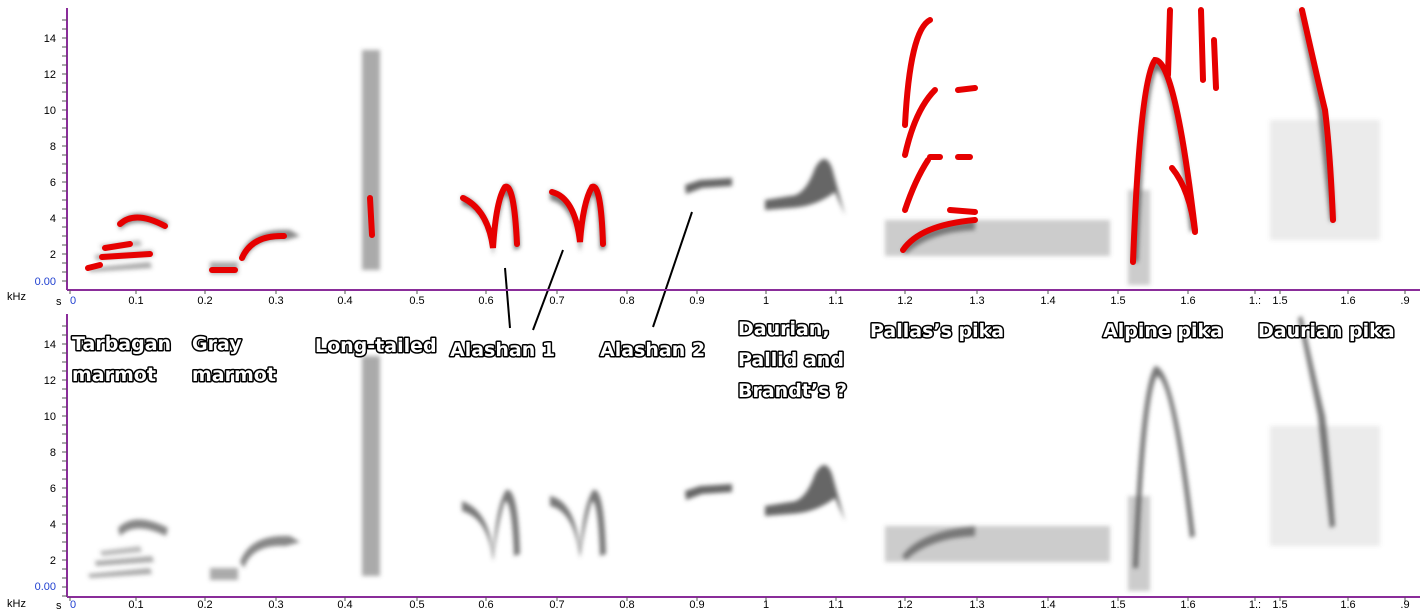 The height and width of the screenshot is (616, 1427). Describe the element at coordinates (598, 271) in the screenshot. I see `pointer-lines` at that location.